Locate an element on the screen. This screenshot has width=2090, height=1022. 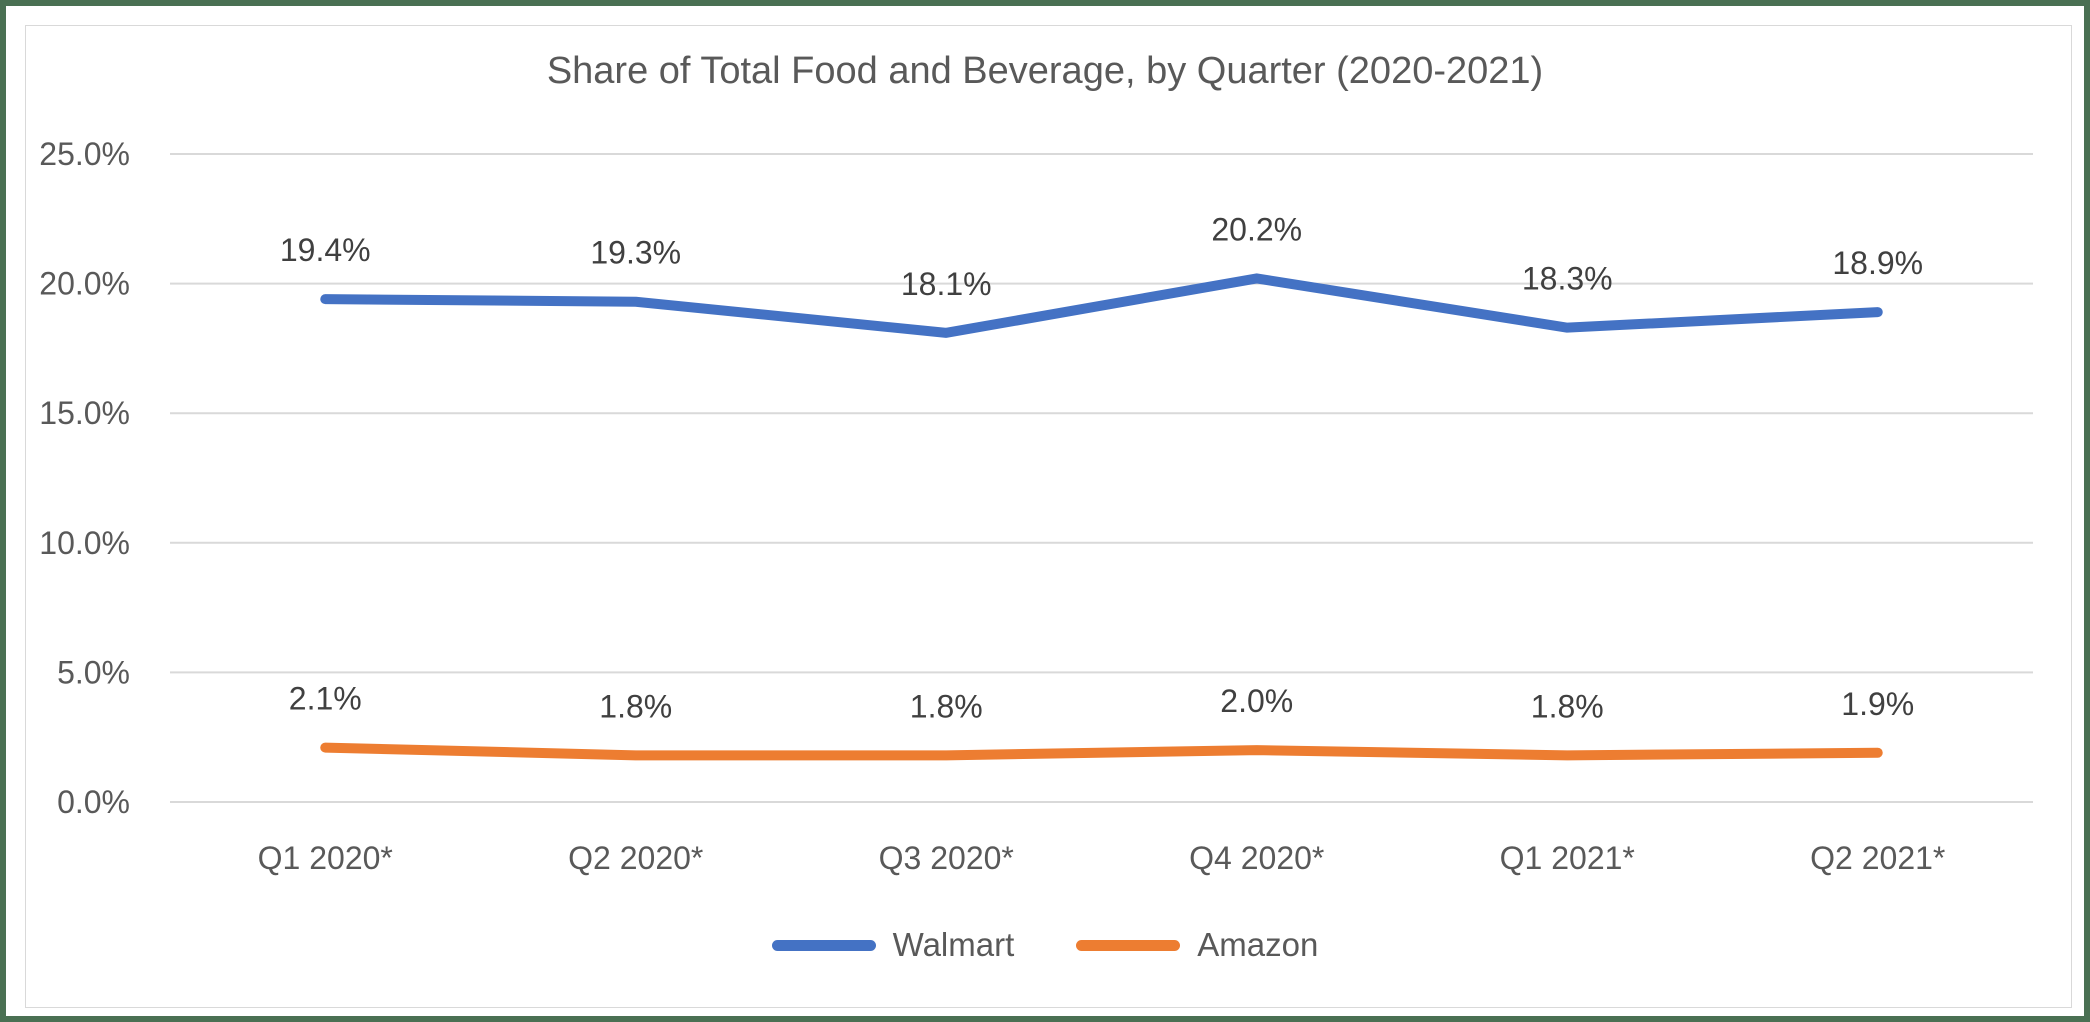
y-tick-label: 5.0% is located at coordinates (93, 672).